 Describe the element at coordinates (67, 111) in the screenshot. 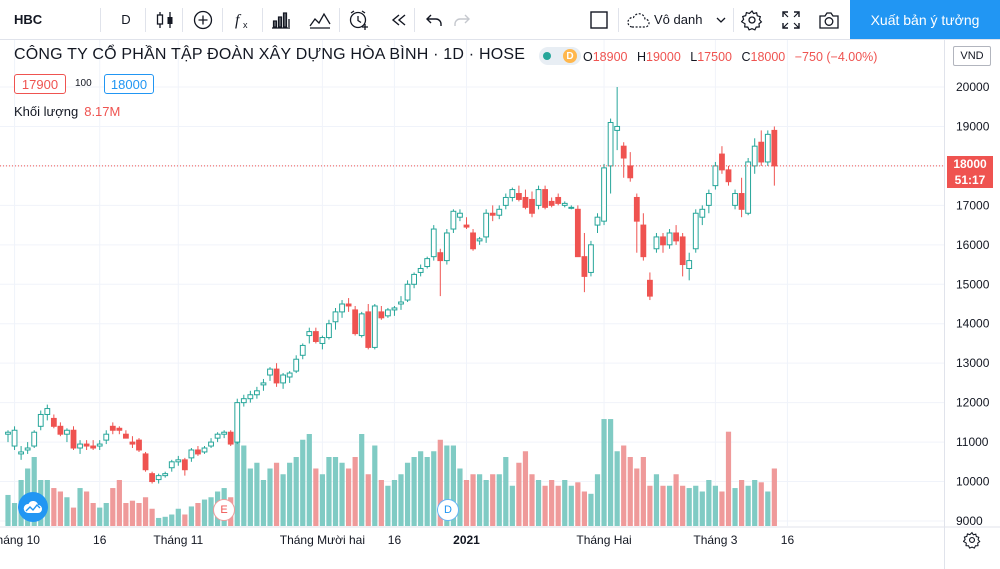

I see `volume-legend: Khối lượng 8.17M` at that location.